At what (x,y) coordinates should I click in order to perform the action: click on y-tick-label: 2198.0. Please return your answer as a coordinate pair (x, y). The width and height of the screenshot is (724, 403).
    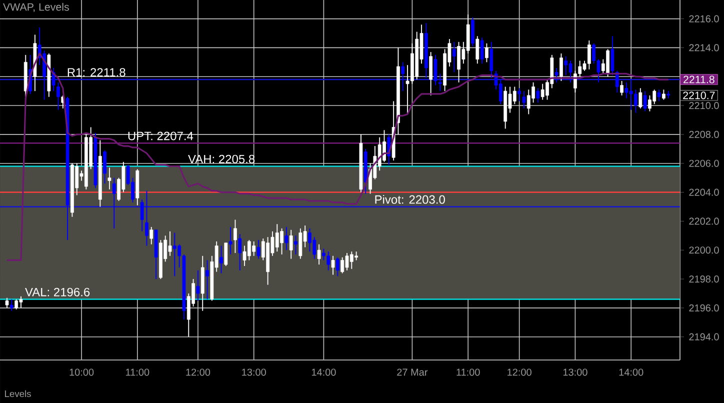
    Looking at the image, I should click on (704, 279).